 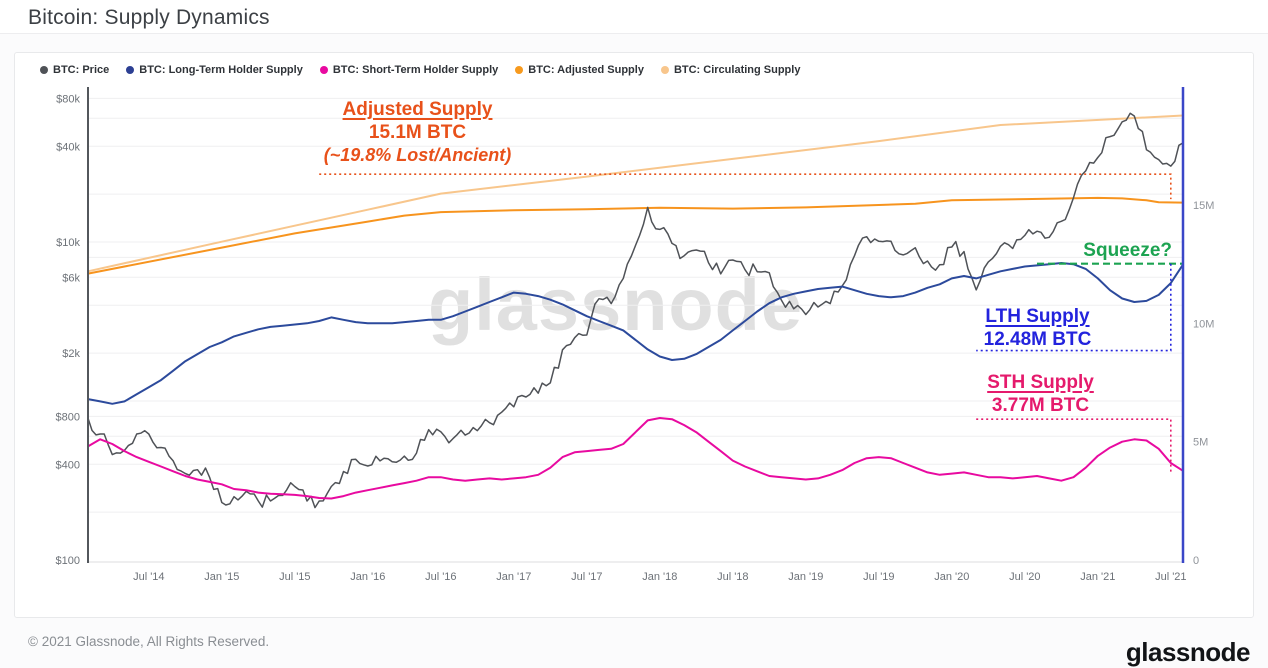 What do you see at coordinates (149, 17) in the screenshot?
I see `page-title: Bitcoin: Supply Dynamics` at bounding box center [149, 17].